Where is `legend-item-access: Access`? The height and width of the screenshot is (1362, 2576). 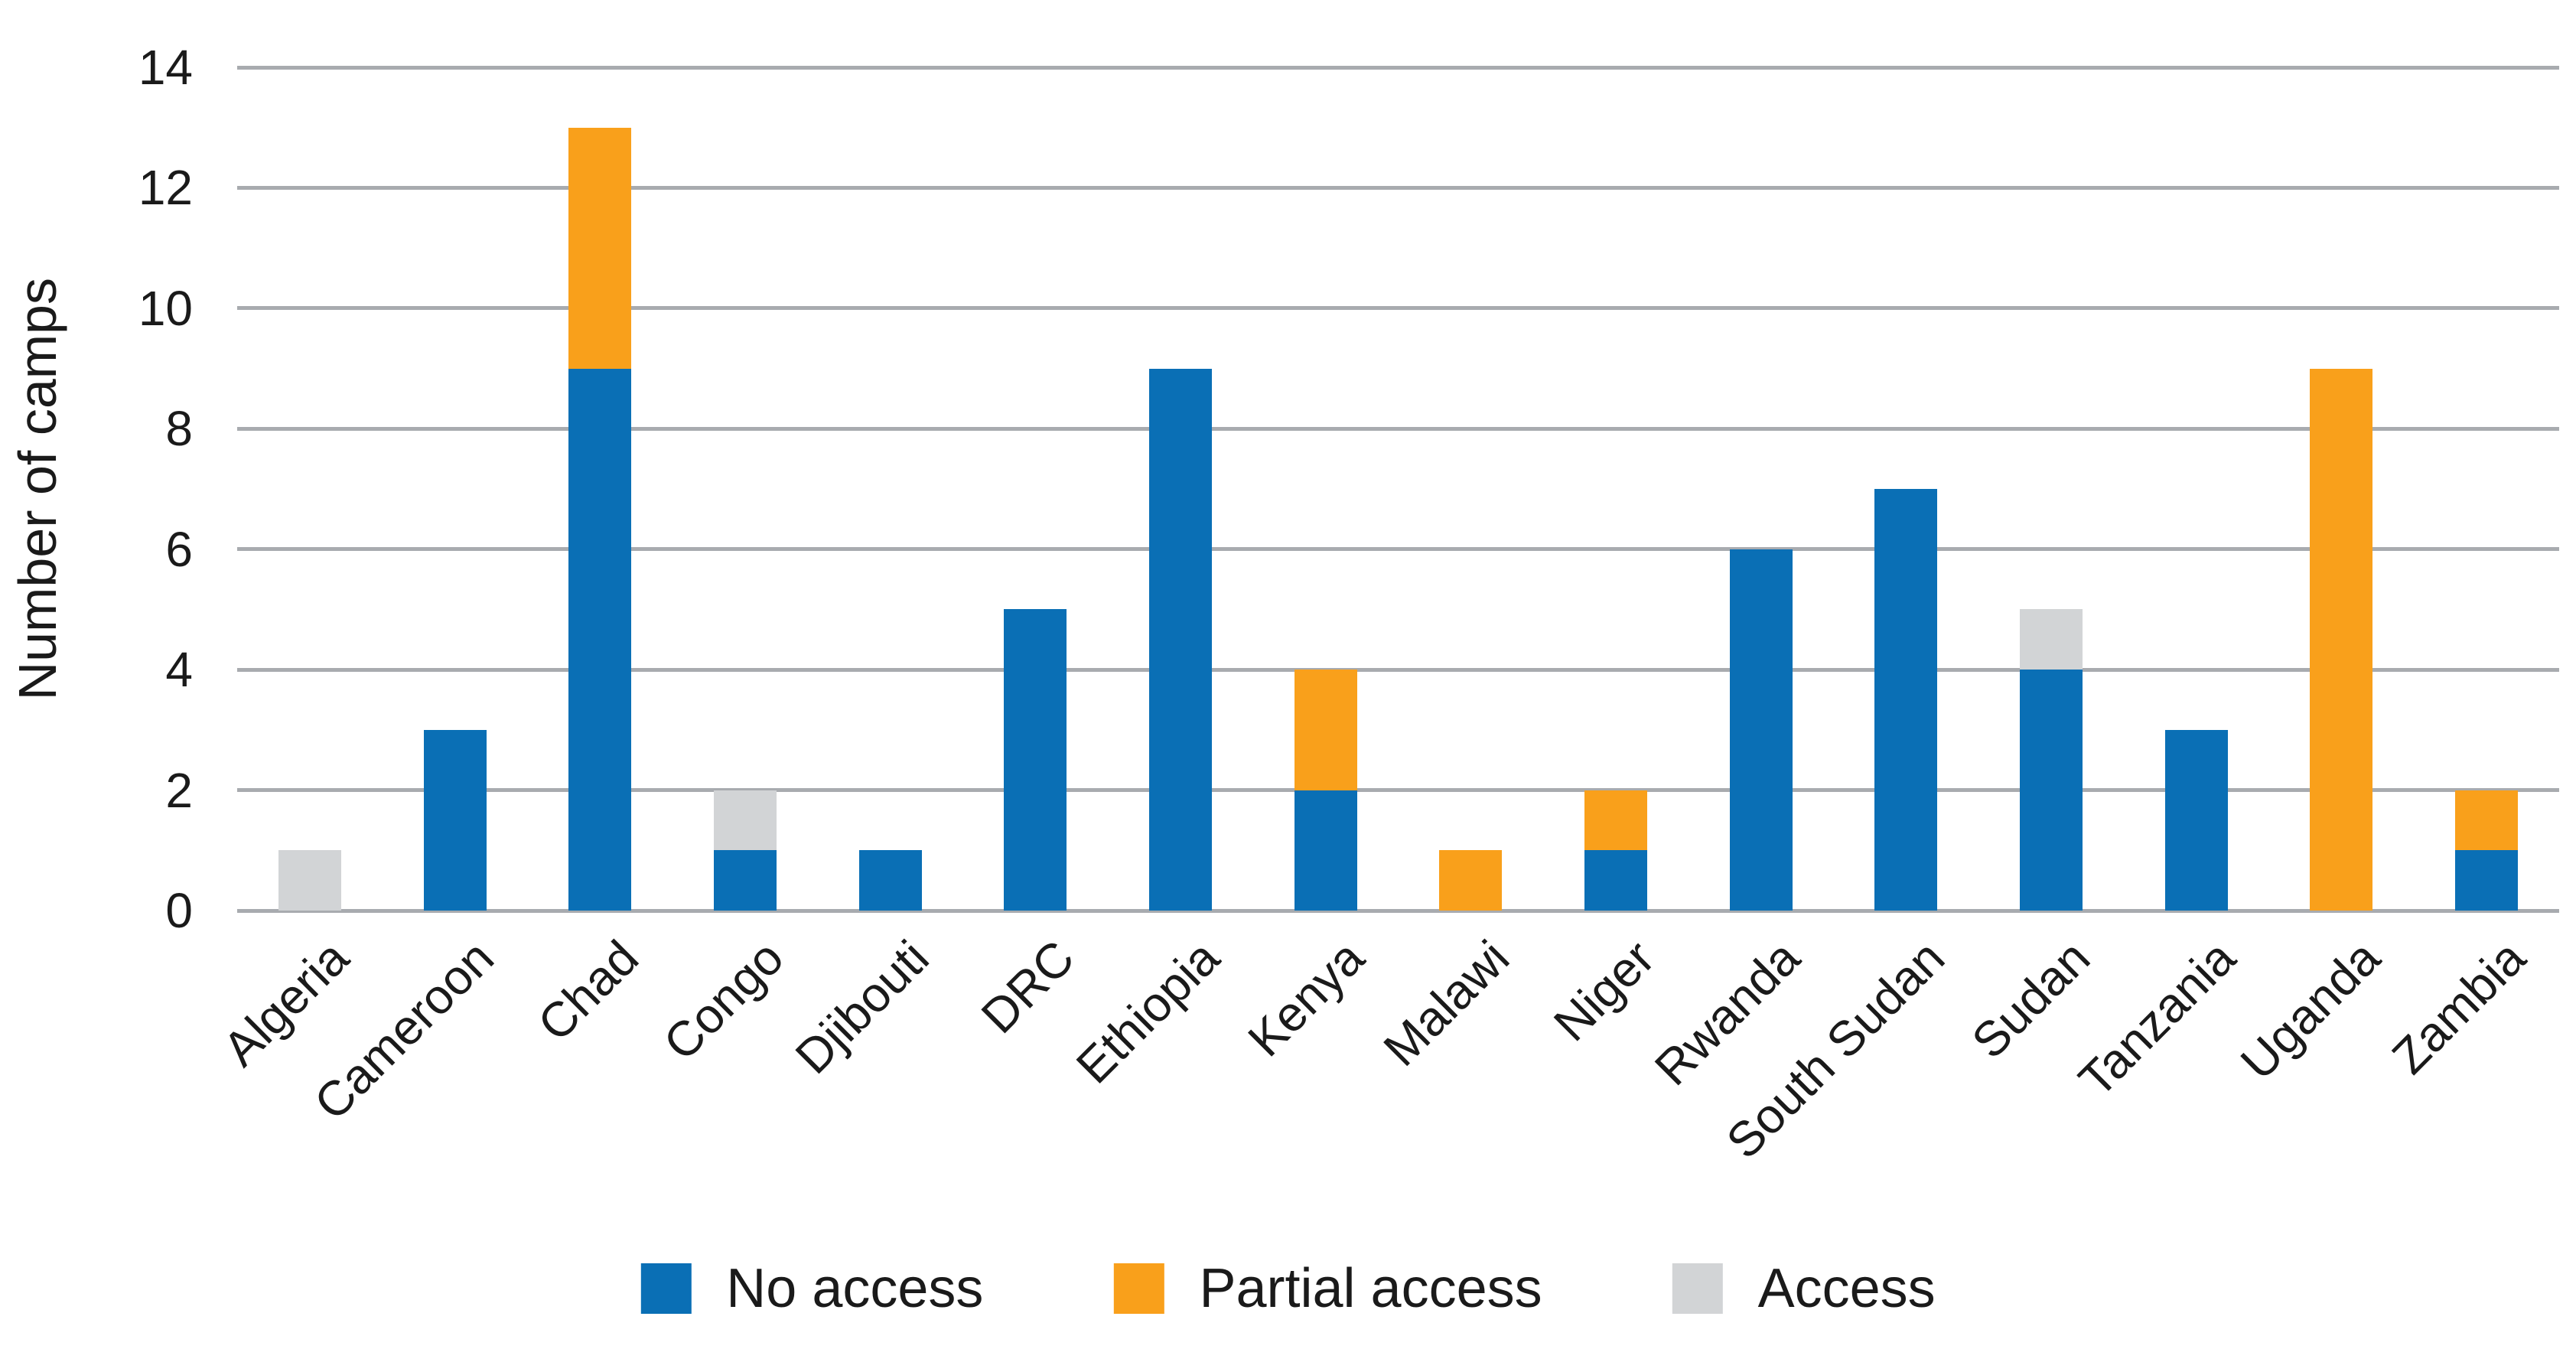
legend-item-access: Access is located at coordinates (1804, 1288).